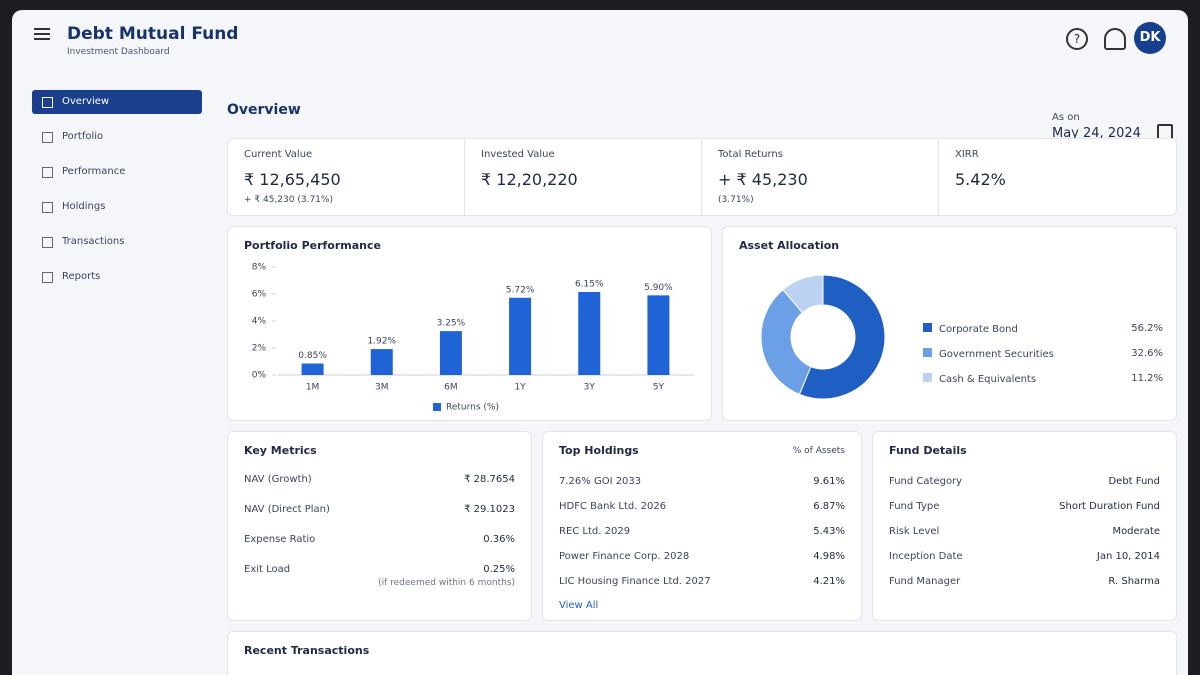  What do you see at coordinates (267, 569) in the screenshot?
I see `metric-label: Exit Load` at bounding box center [267, 569].